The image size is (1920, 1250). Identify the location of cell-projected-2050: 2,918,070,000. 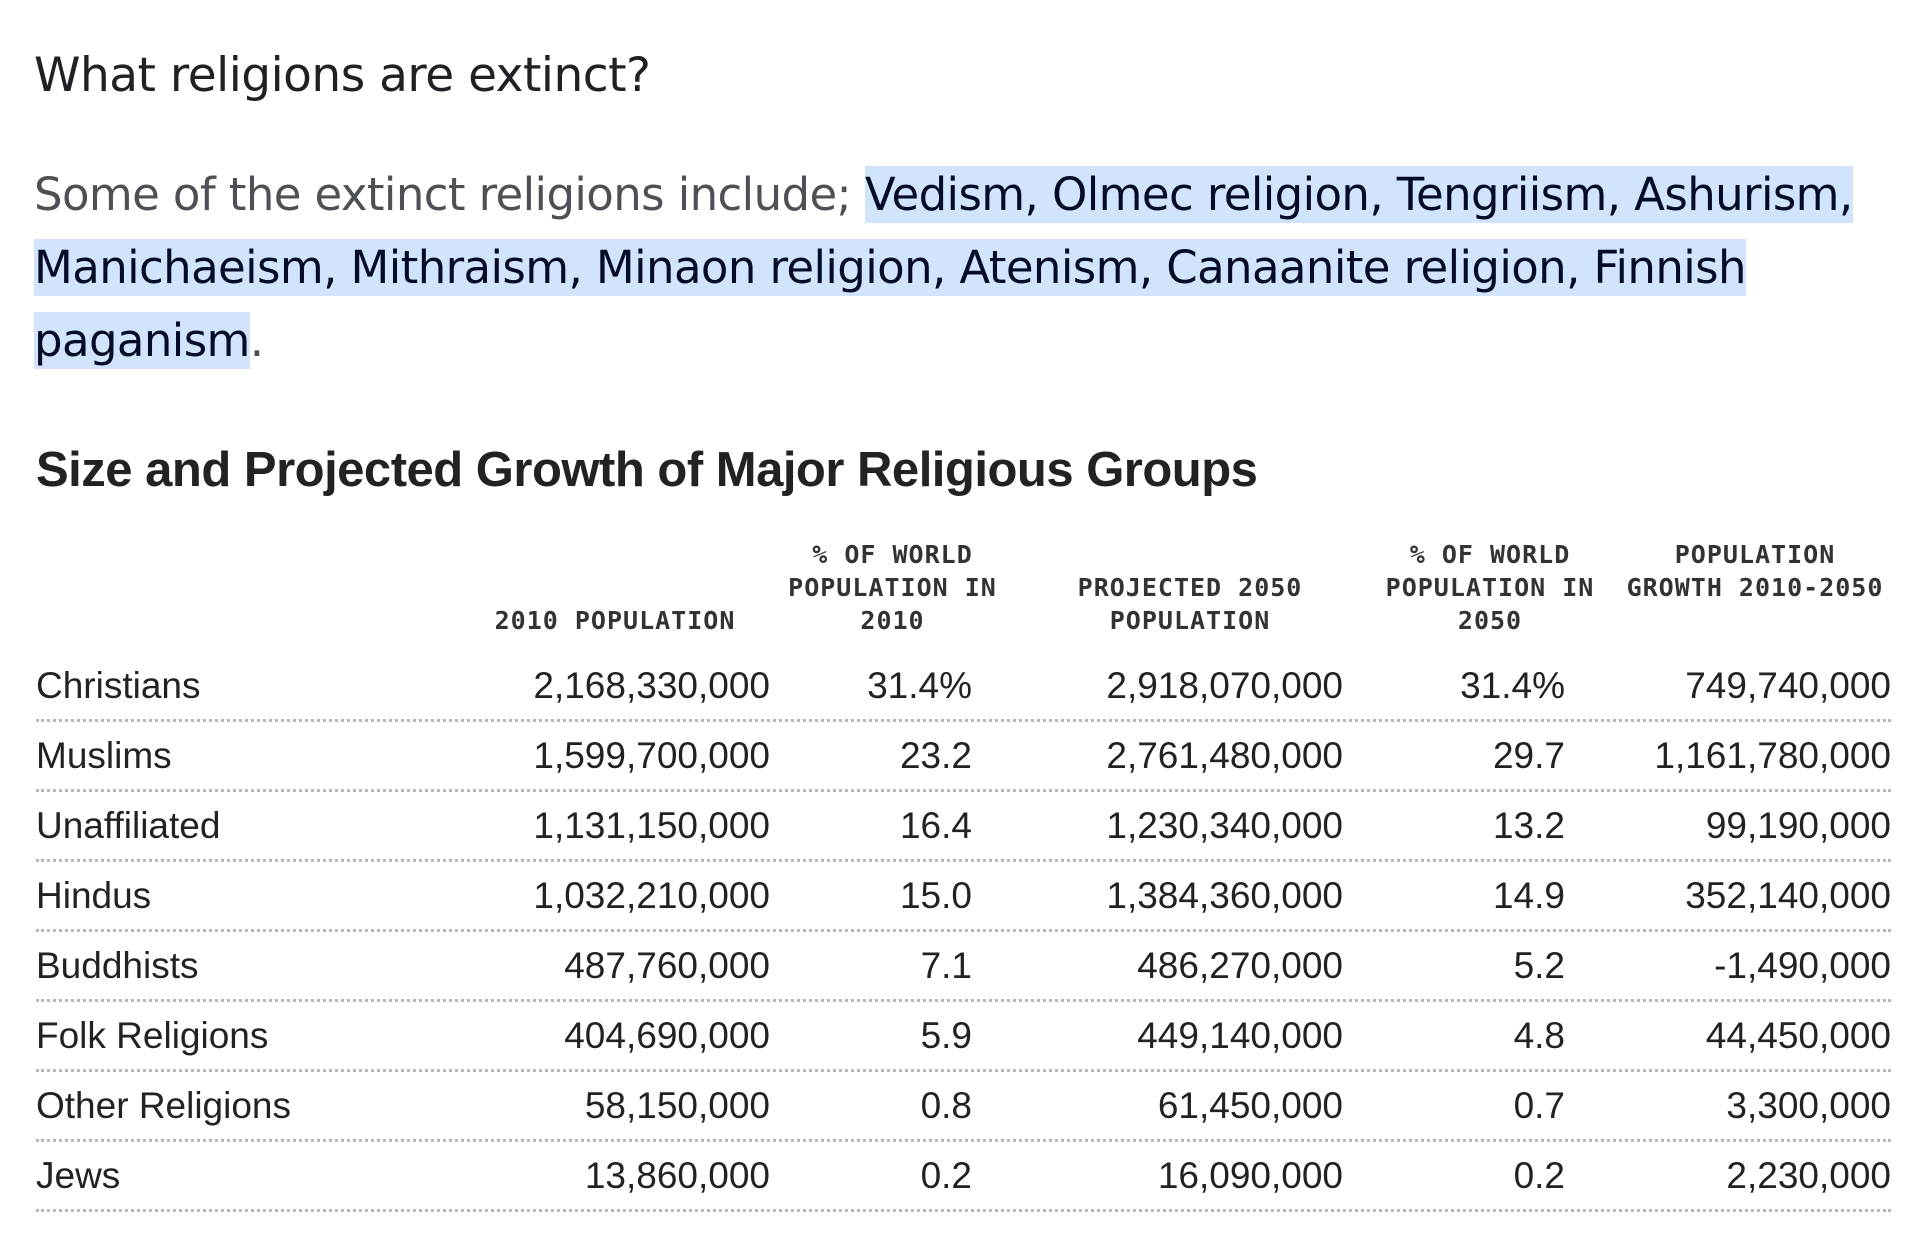
(1224, 685).